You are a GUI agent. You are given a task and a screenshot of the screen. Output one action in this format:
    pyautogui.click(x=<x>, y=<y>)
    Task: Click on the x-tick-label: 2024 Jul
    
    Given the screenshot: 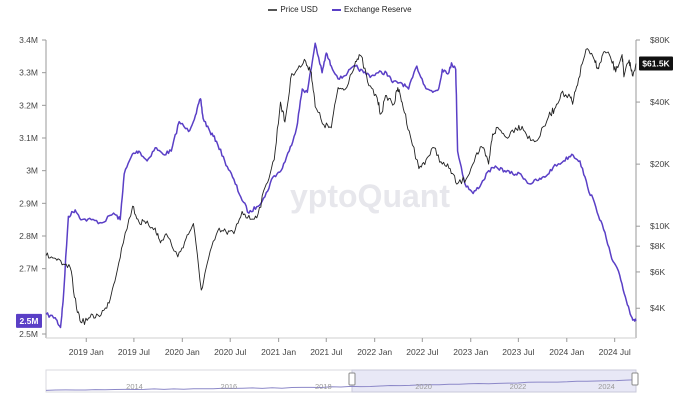 What is the action you would take?
    pyautogui.click(x=615, y=352)
    